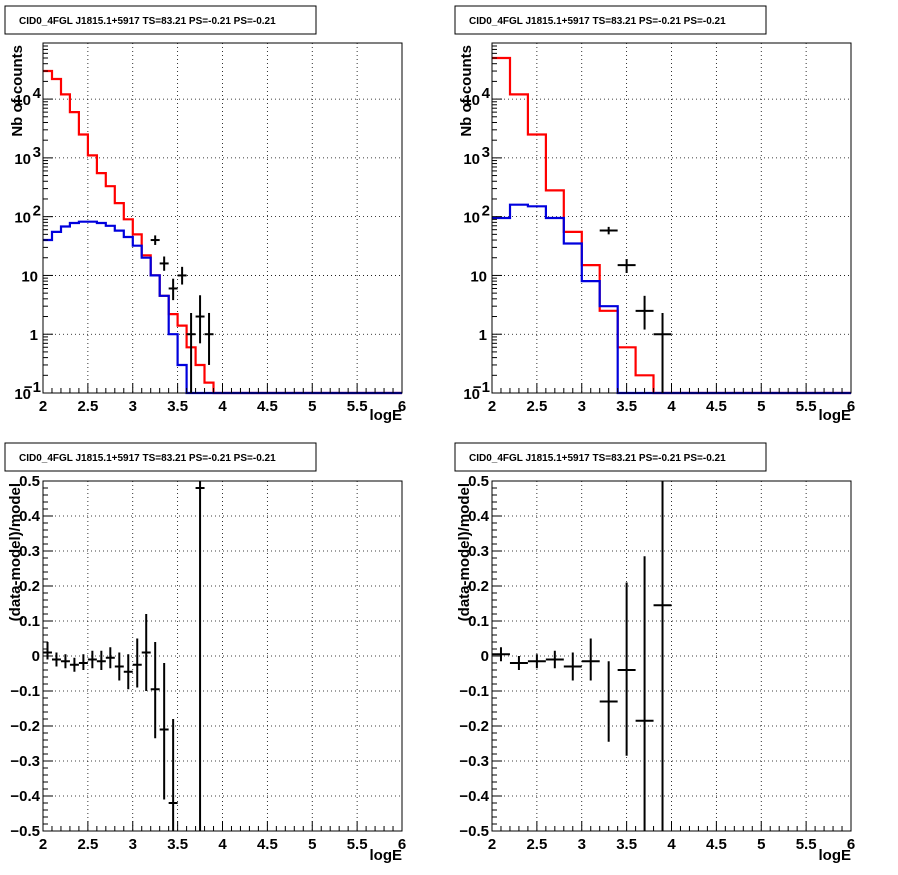  I want to click on y-axis-title: (data-model)/model, so click(464, 552).